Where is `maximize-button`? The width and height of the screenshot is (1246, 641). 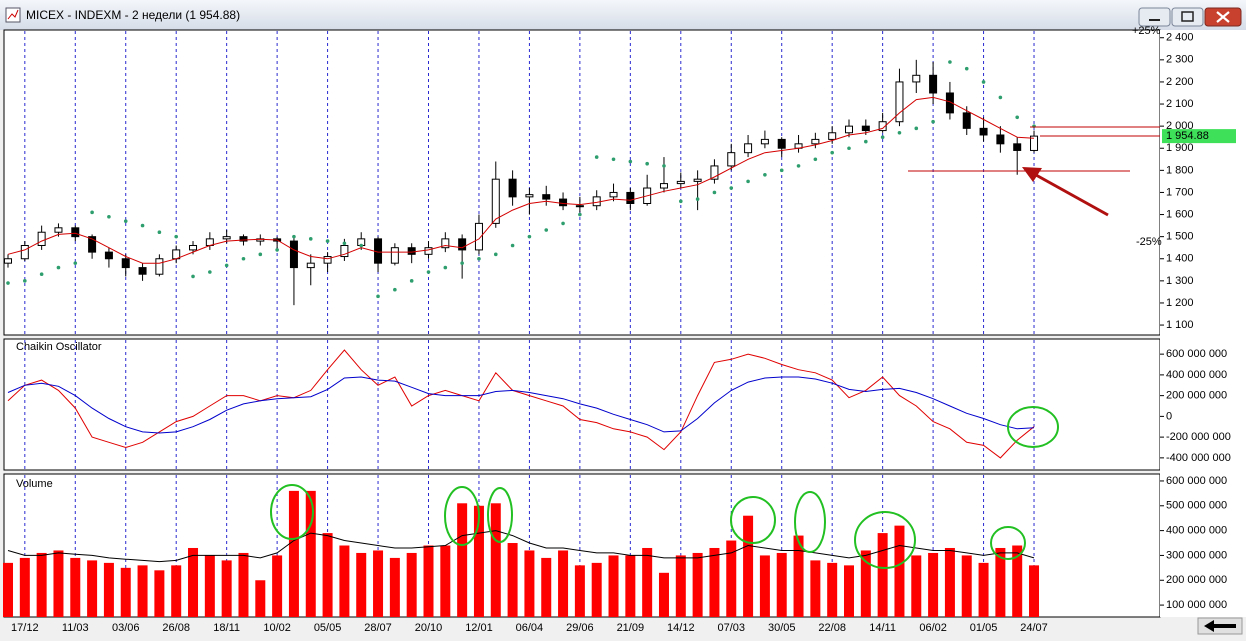
maximize-button is located at coordinates (1187, 17).